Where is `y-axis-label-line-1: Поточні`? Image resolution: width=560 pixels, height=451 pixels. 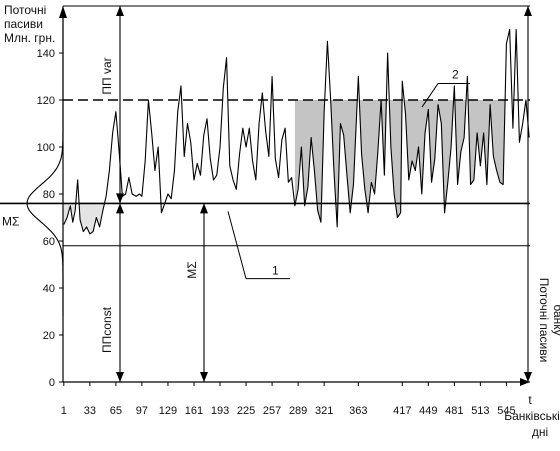 y-axis-label-line-1: Поточні is located at coordinates (25, 10).